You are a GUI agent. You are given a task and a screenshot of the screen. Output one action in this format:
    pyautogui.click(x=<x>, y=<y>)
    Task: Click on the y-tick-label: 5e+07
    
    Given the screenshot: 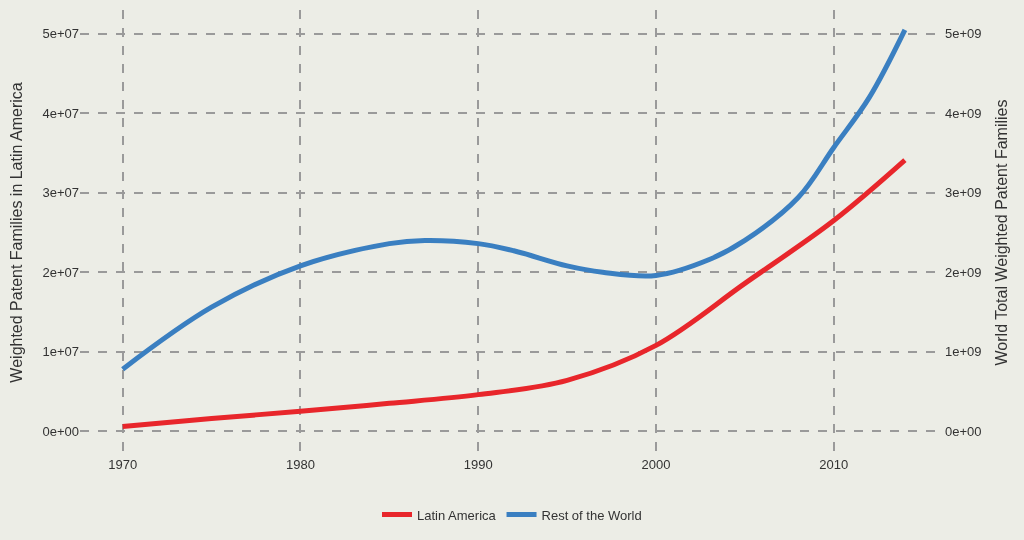 What is the action you would take?
    pyautogui.click(x=60, y=34)
    